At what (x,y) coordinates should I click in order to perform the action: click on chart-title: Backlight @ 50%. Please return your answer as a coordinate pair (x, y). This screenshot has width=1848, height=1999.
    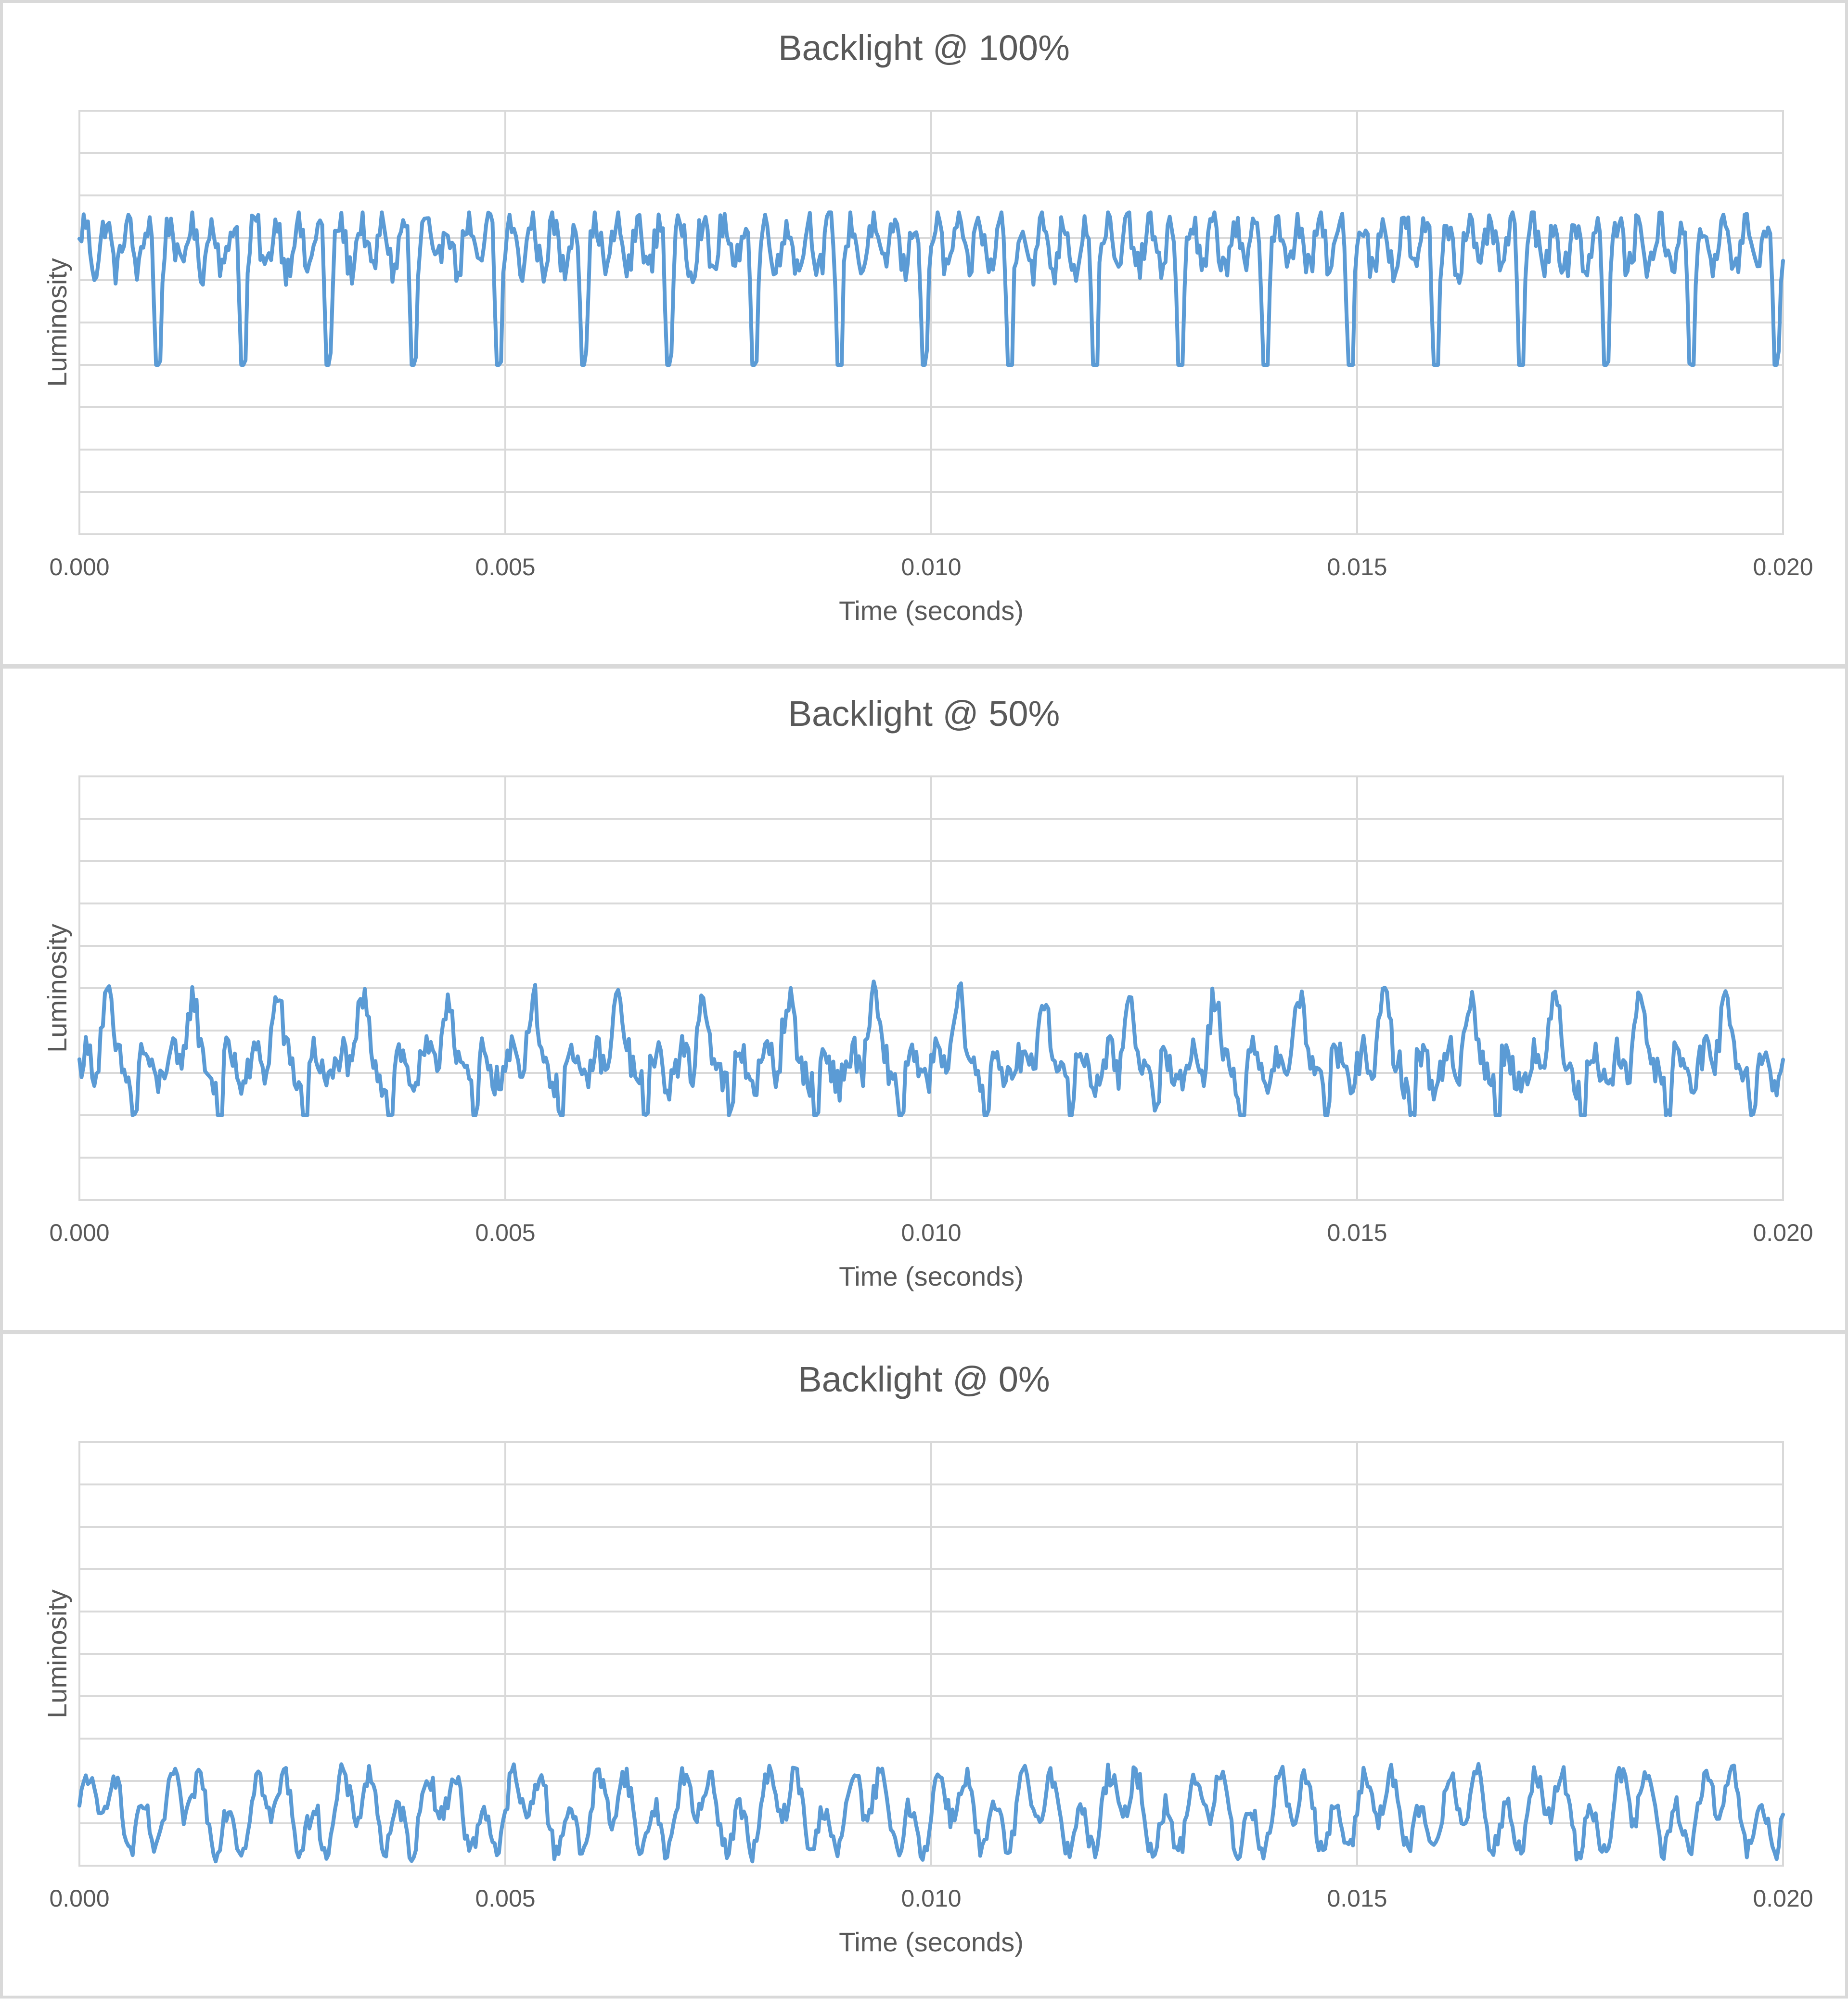
    Looking at the image, I should click on (924, 714).